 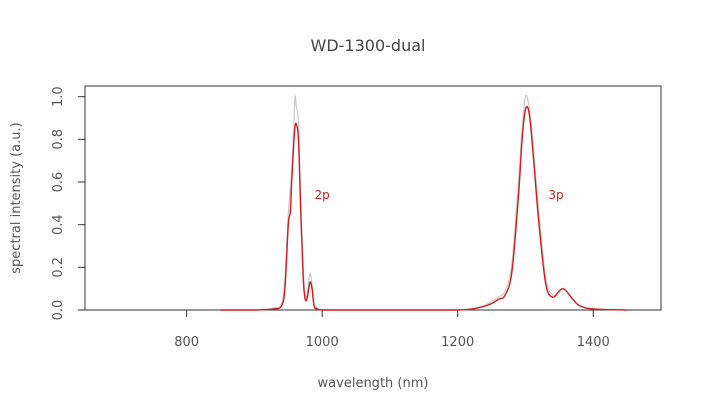 What do you see at coordinates (457, 342) in the screenshot?
I see `x-tick-label: 1200` at bounding box center [457, 342].